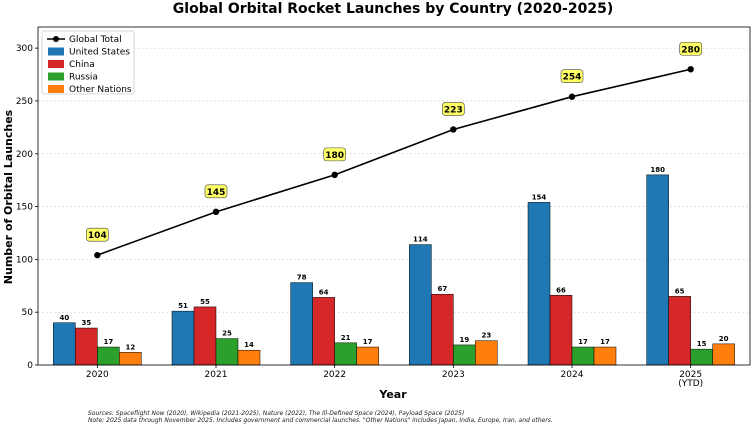 This screenshot has height=425, width=755. I want to click on y-tick-label: 300, so click(24, 49).